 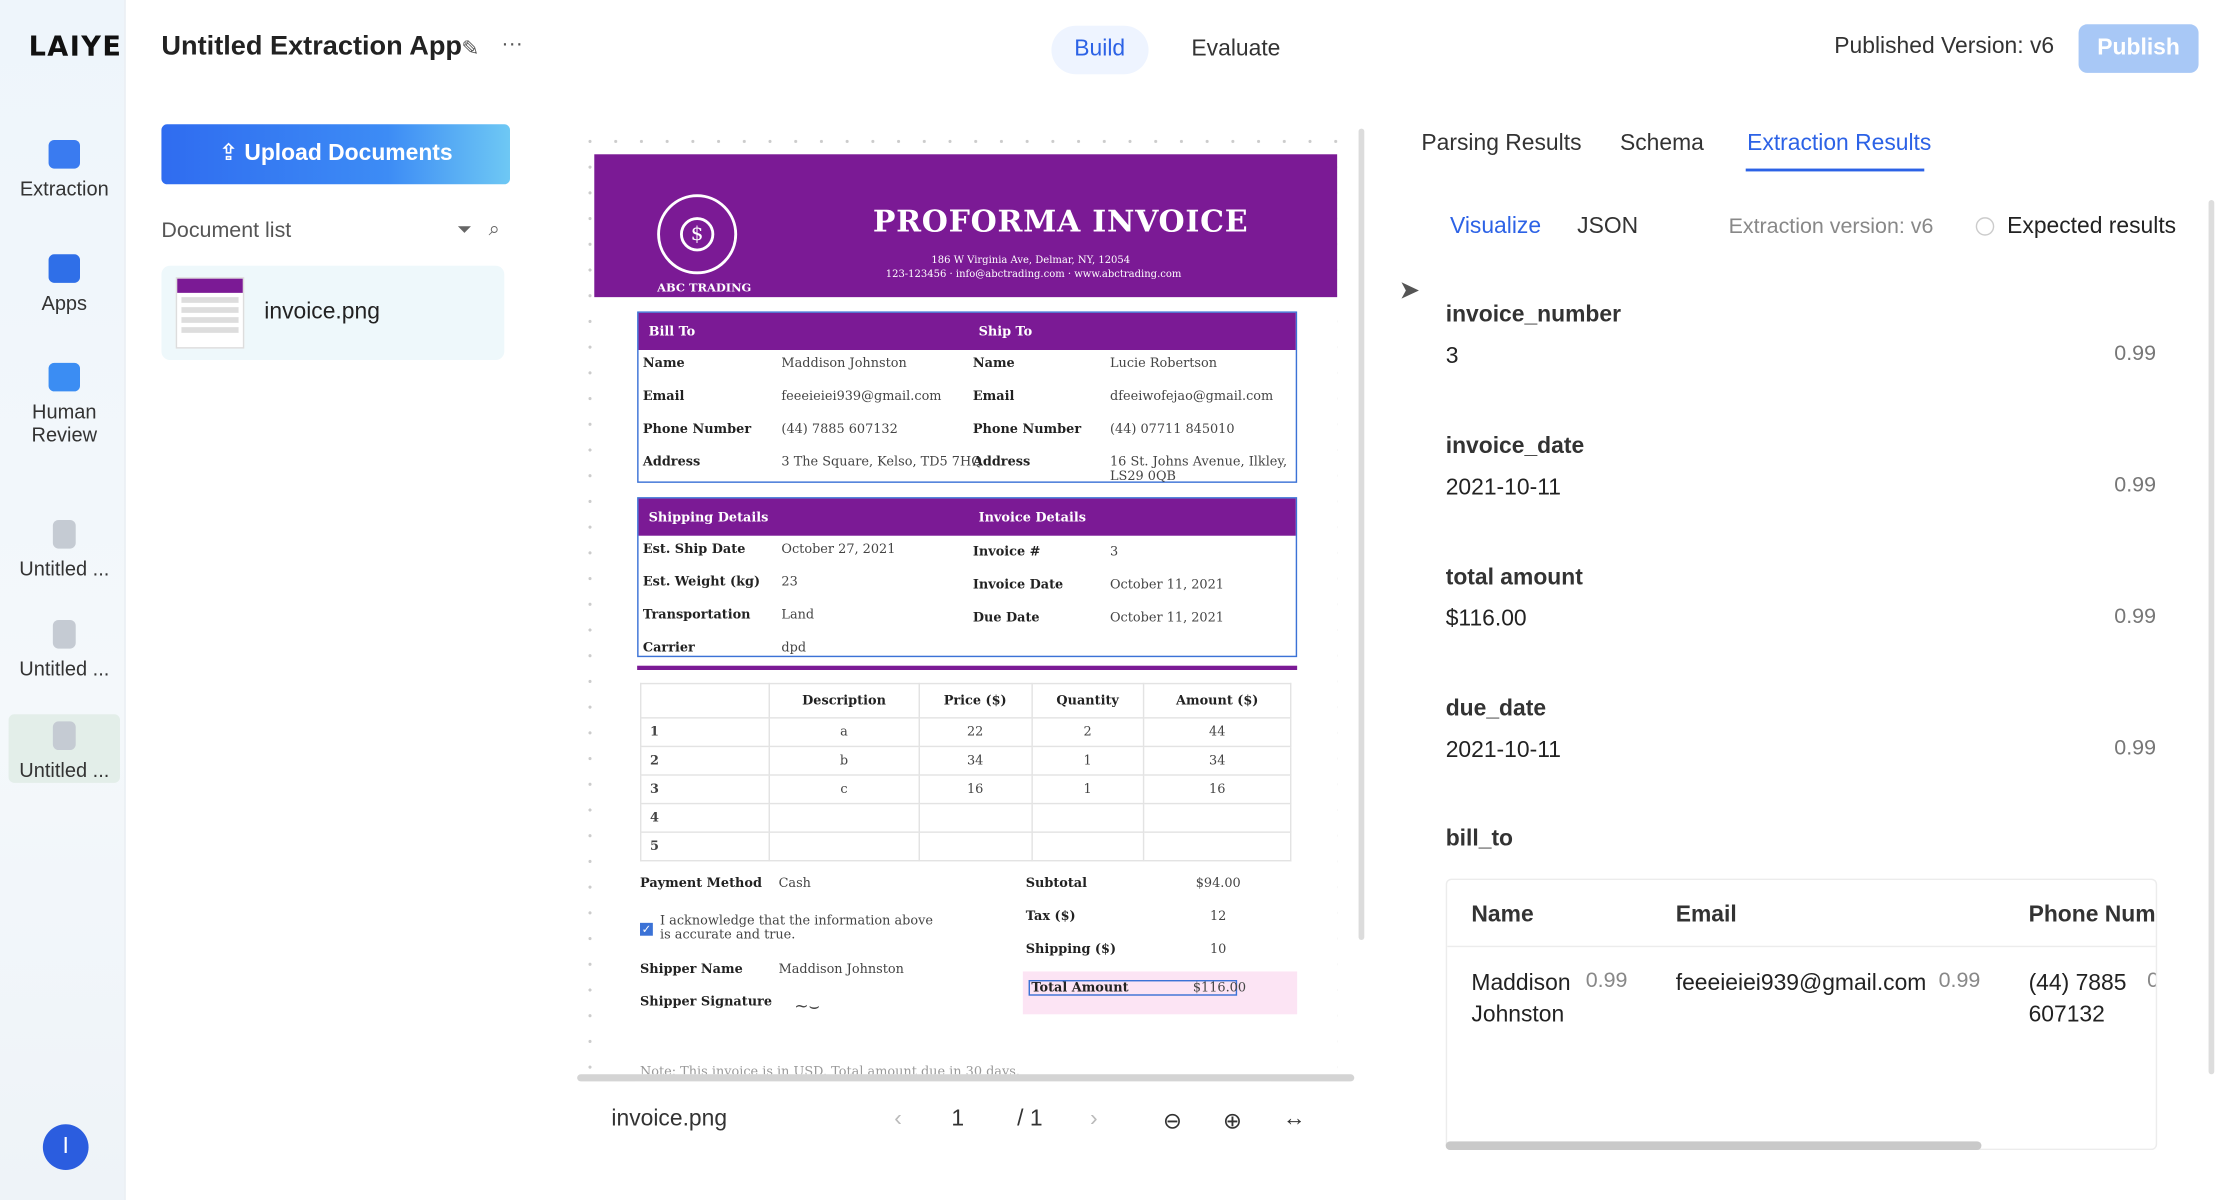 What do you see at coordinates (1361, 534) in the screenshot?
I see `viewer-vertical-scrollbar` at bounding box center [1361, 534].